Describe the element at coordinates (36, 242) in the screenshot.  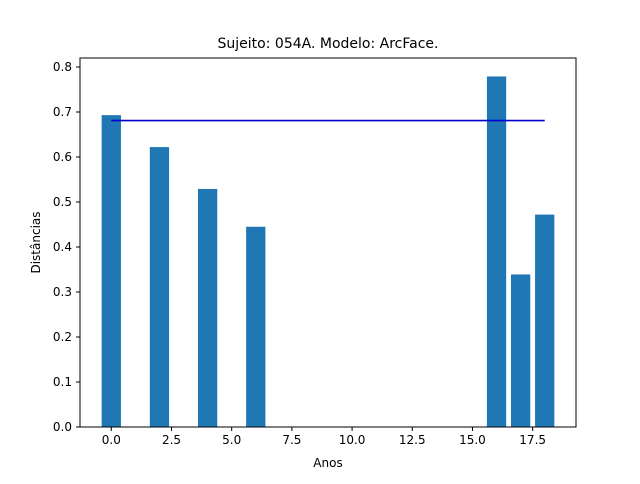
I see `y-axis-label: Distâncias` at that location.